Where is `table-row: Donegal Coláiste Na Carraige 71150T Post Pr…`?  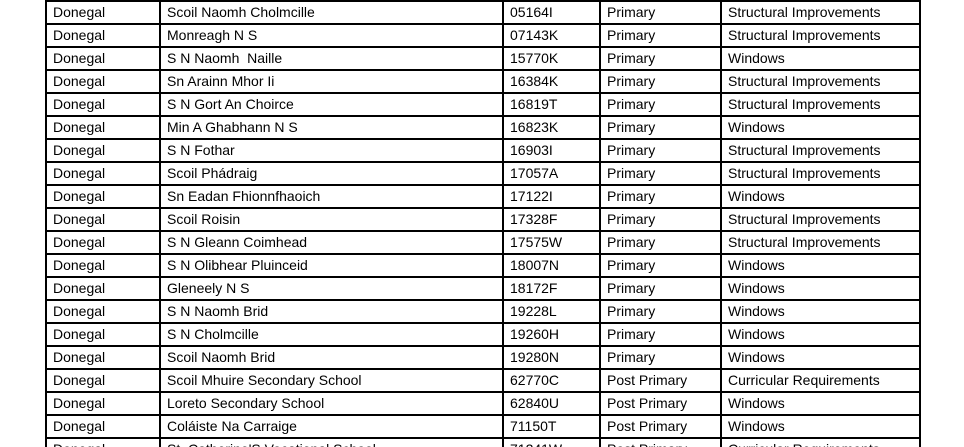 table-row: Donegal Coláiste Na Carraige 71150T Post Pr… is located at coordinates (483, 426).